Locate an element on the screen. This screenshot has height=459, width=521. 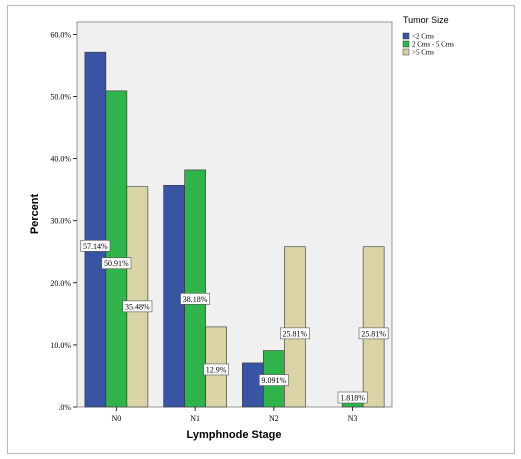
data-label: 1.818% is located at coordinates (352, 398).